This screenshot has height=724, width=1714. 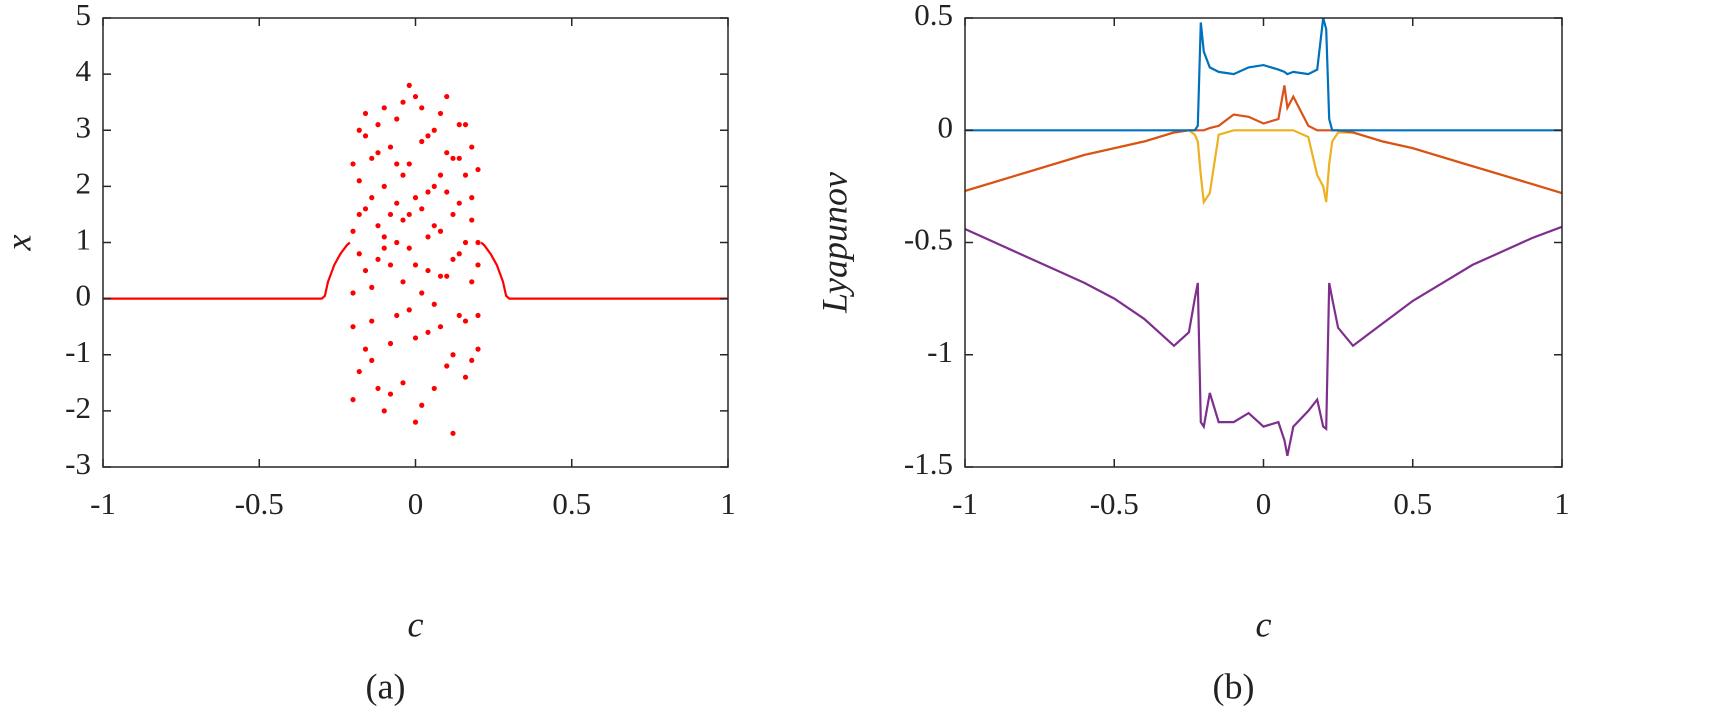 What do you see at coordinates (965, 503) in the screenshot?
I see `x-tick-label: -1` at bounding box center [965, 503].